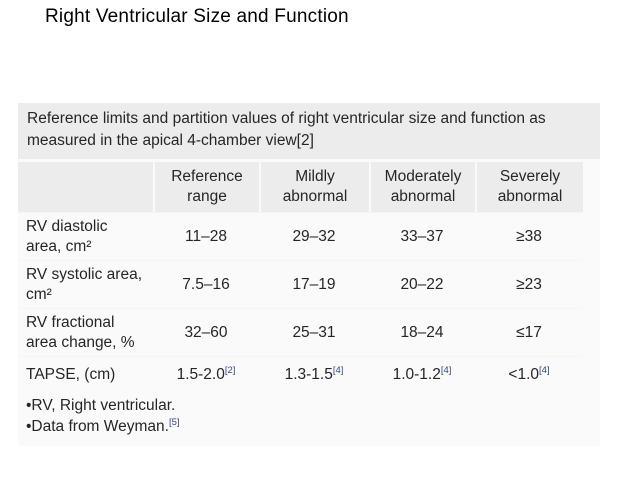  What do you see at coordinates (200, 375) in the screenshot?
I see `cell-value: 1.5-2.0` at bounding box center [200, 375].